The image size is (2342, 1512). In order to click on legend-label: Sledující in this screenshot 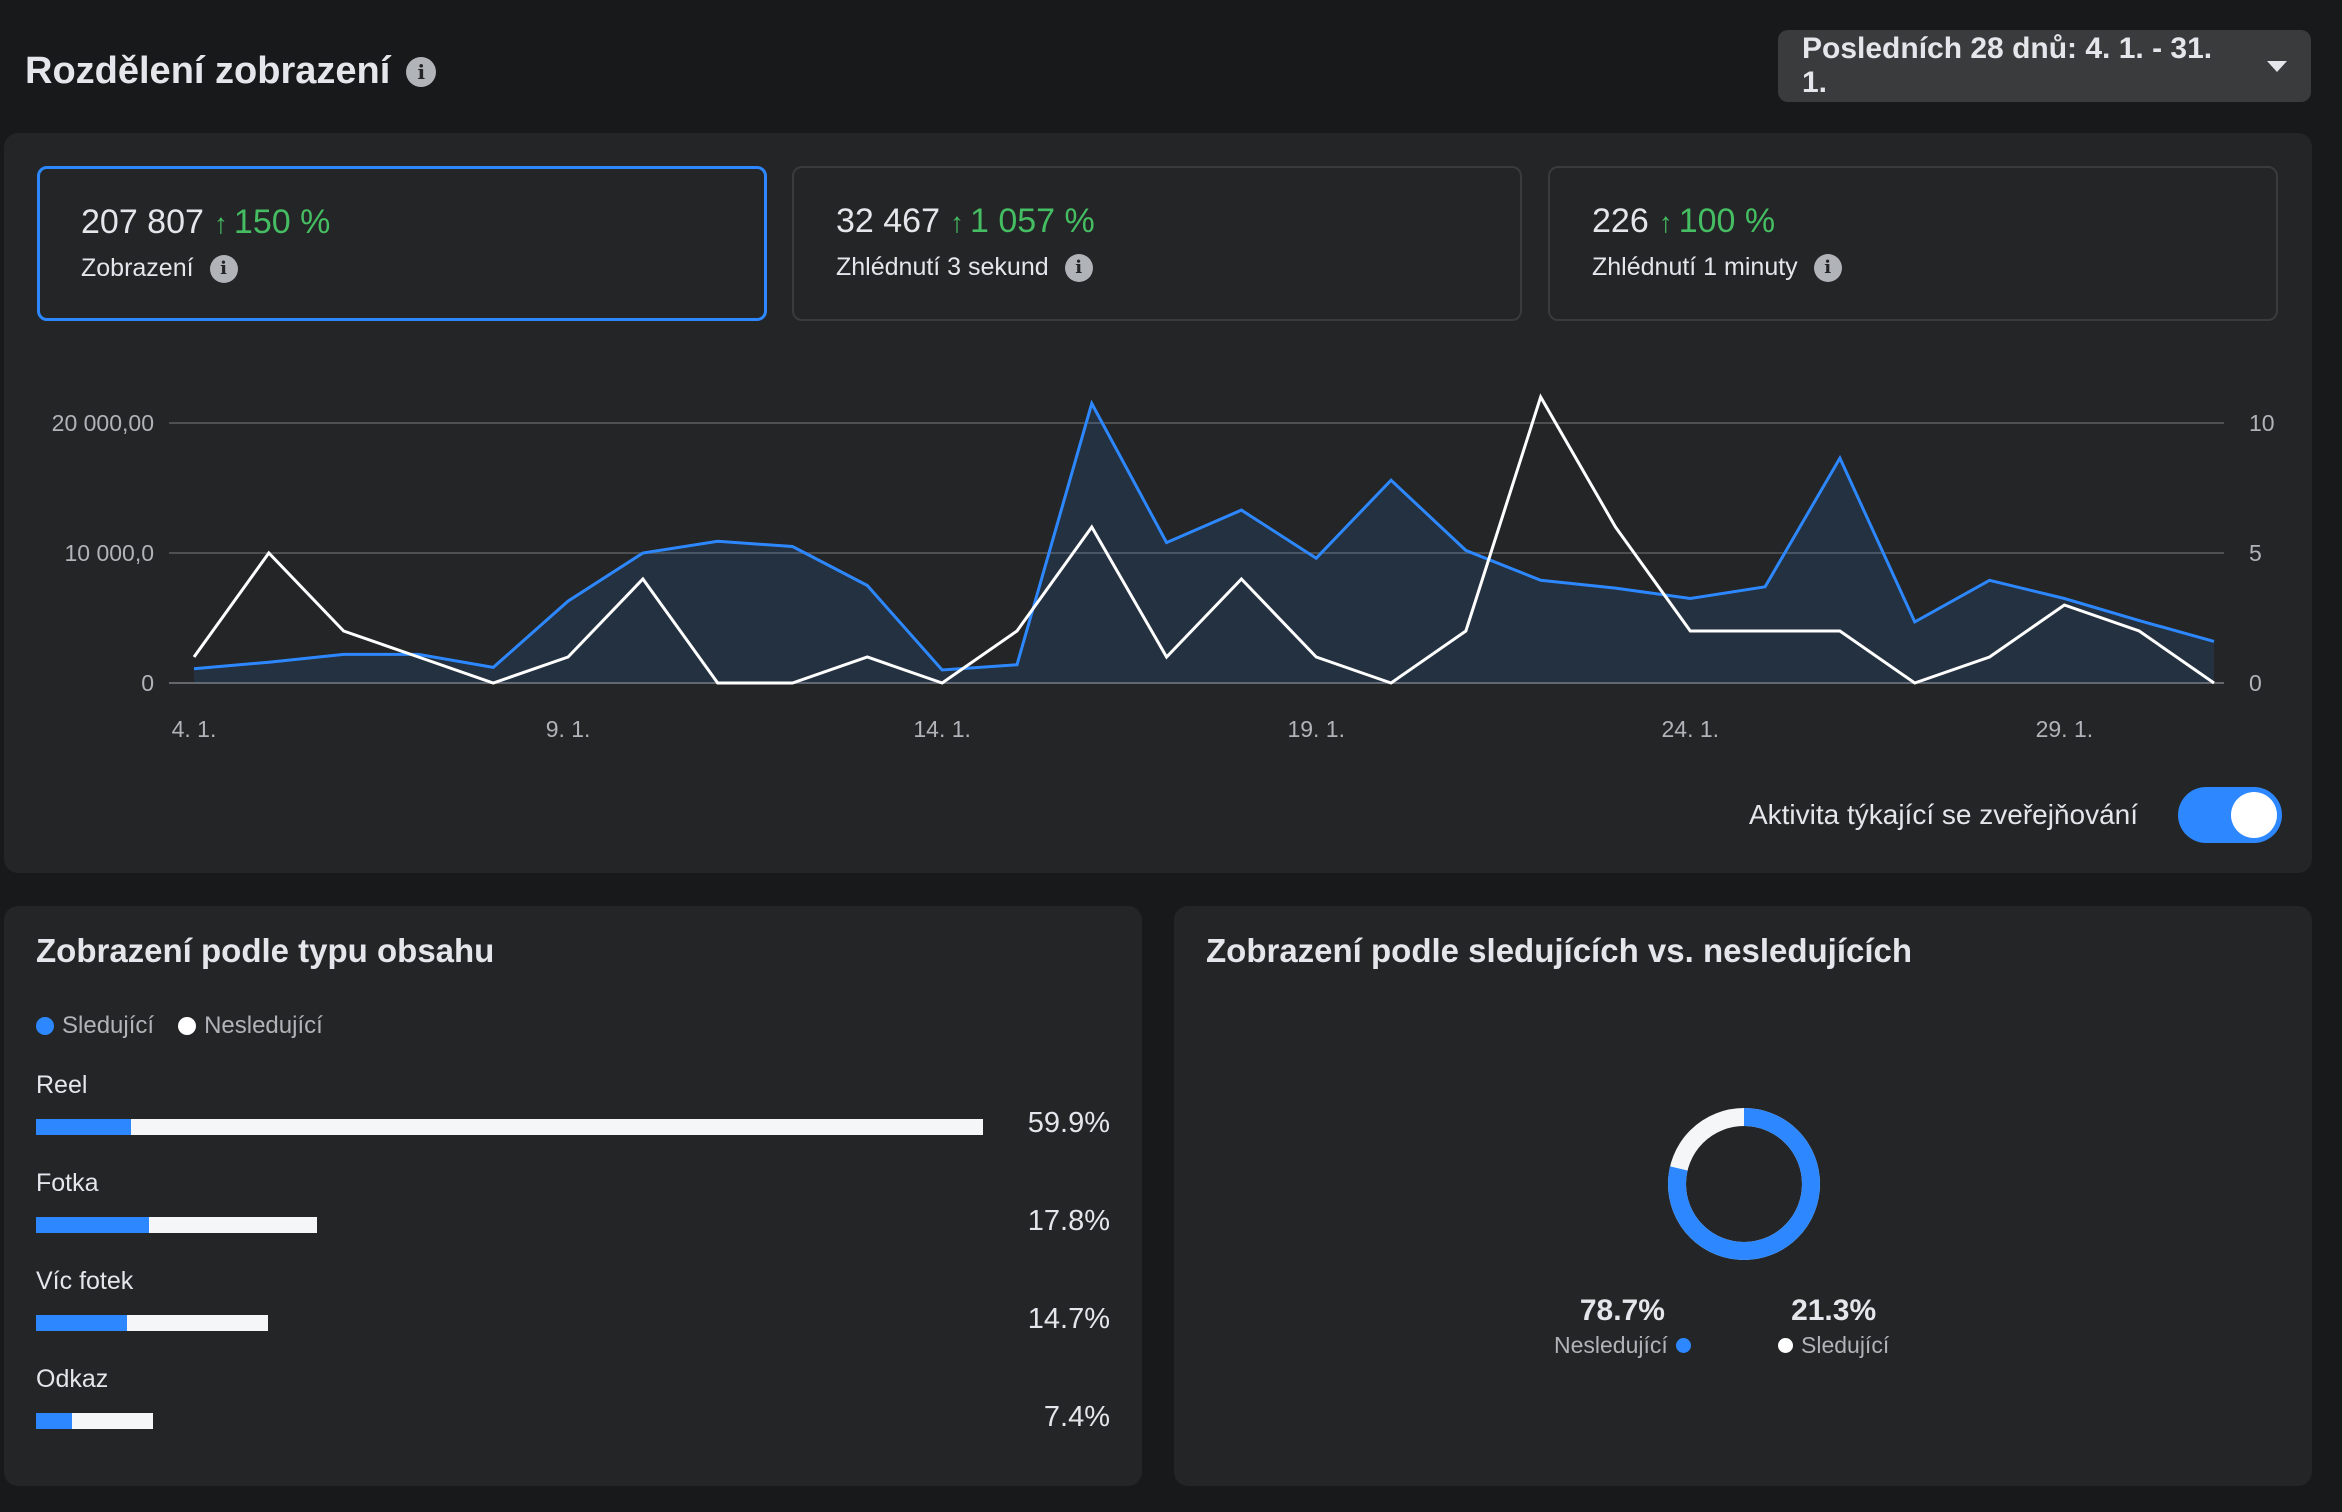, I will do `click(108, 1025)`.